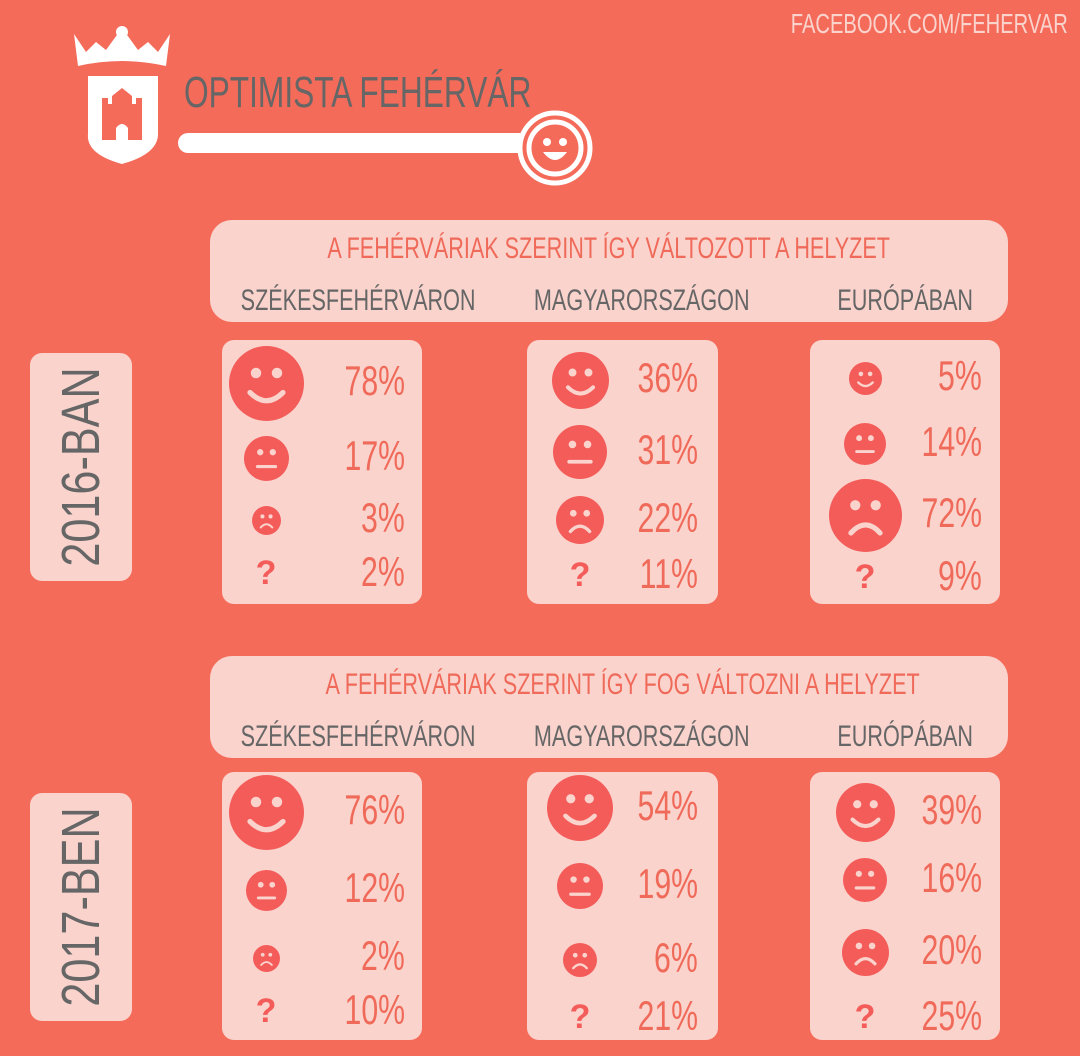 The width and height of the screenshot is (1080, 1056). I want to click on text: 72%, so click(951, 512).